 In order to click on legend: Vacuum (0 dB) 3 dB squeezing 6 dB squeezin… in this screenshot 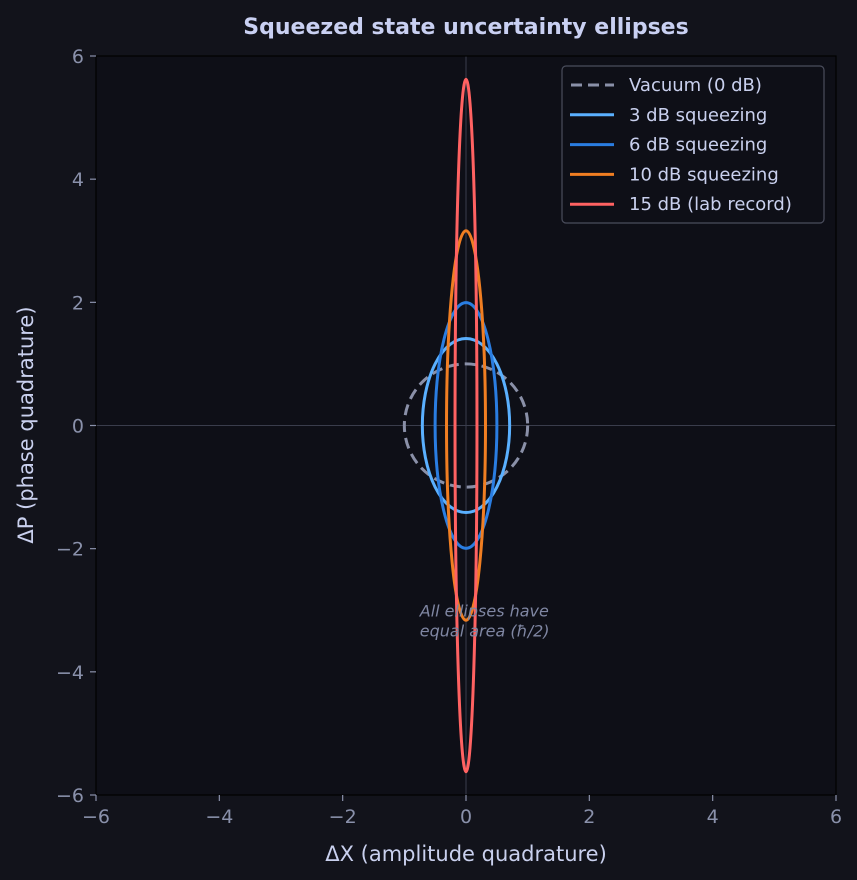, I will do `click(693, 144)`.